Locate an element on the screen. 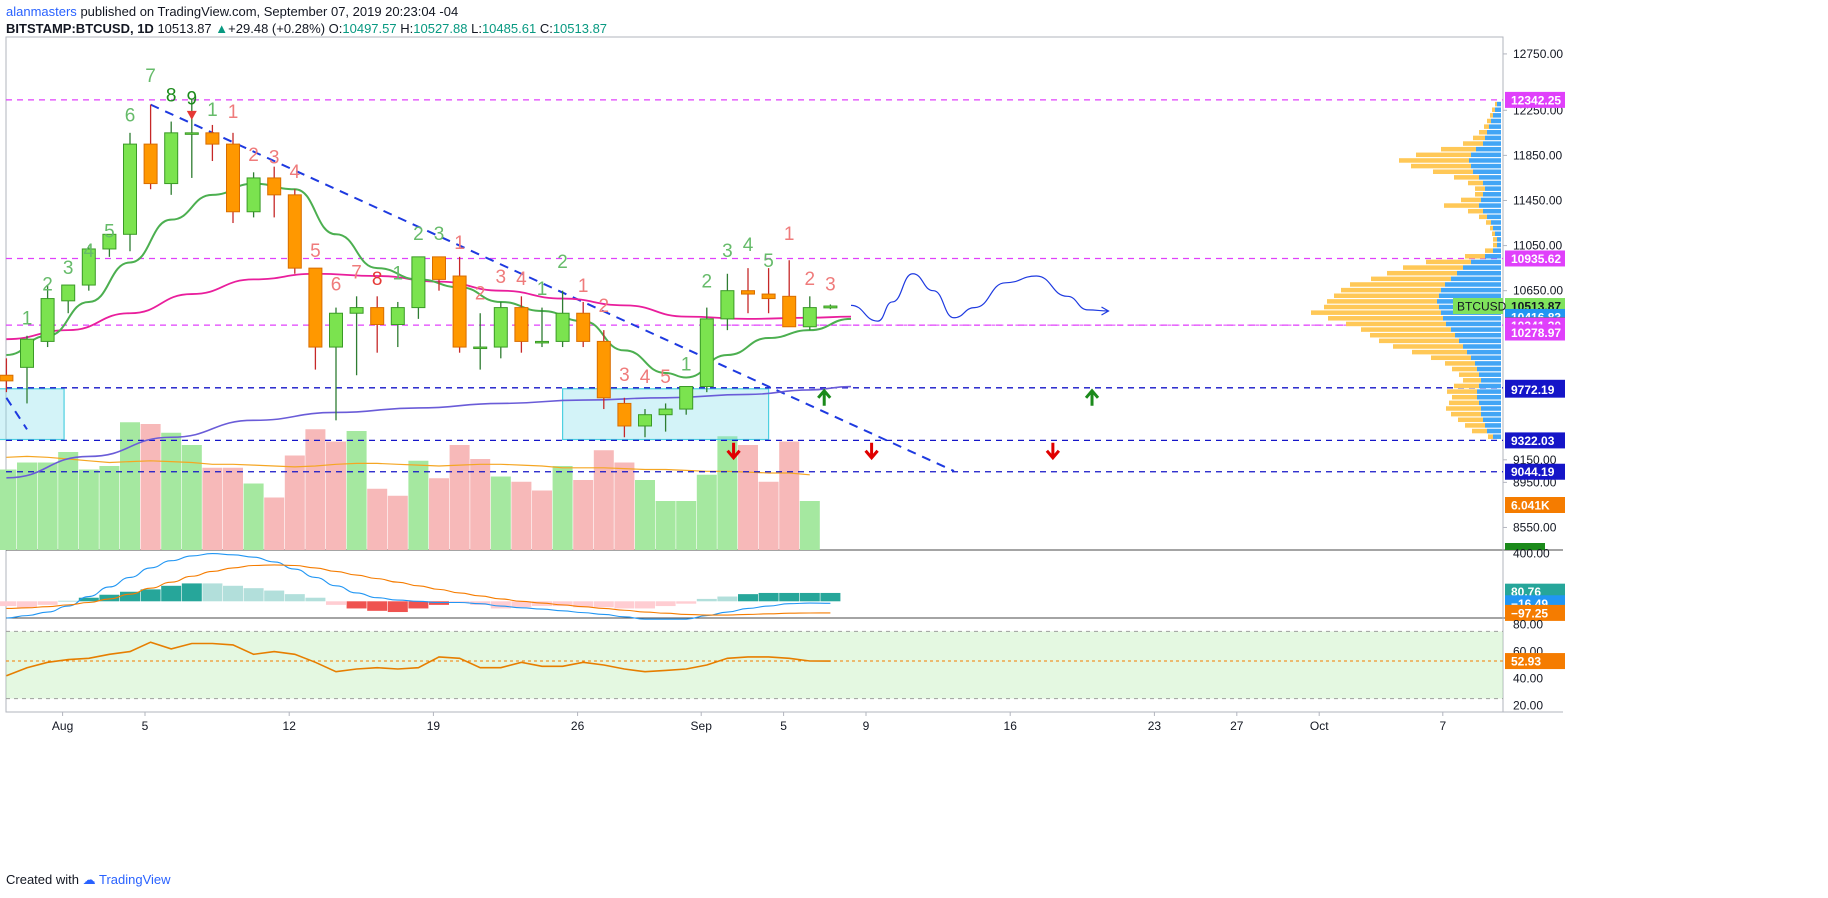 The image size is (1828, 898). close-label: C: is located at coordinates (546, 28).